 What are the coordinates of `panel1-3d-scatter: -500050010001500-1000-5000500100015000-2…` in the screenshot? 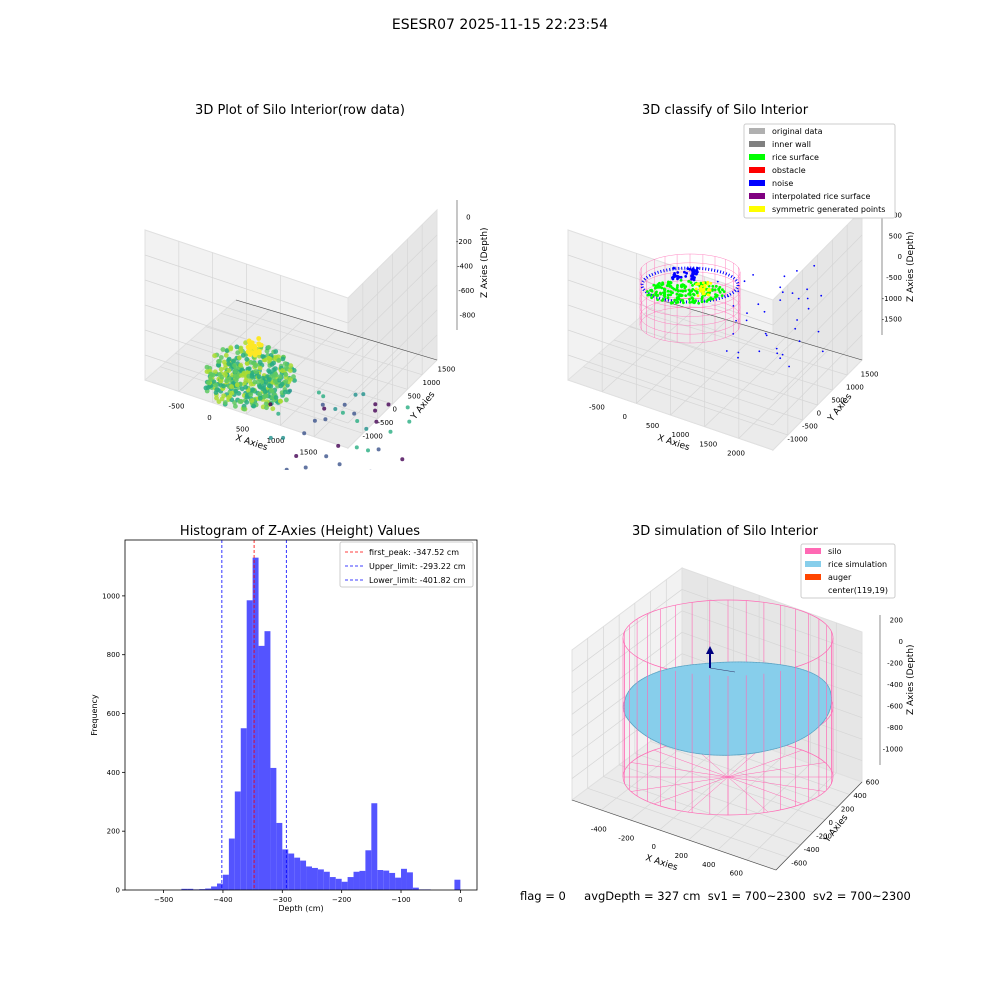 It's located at (317, 335).